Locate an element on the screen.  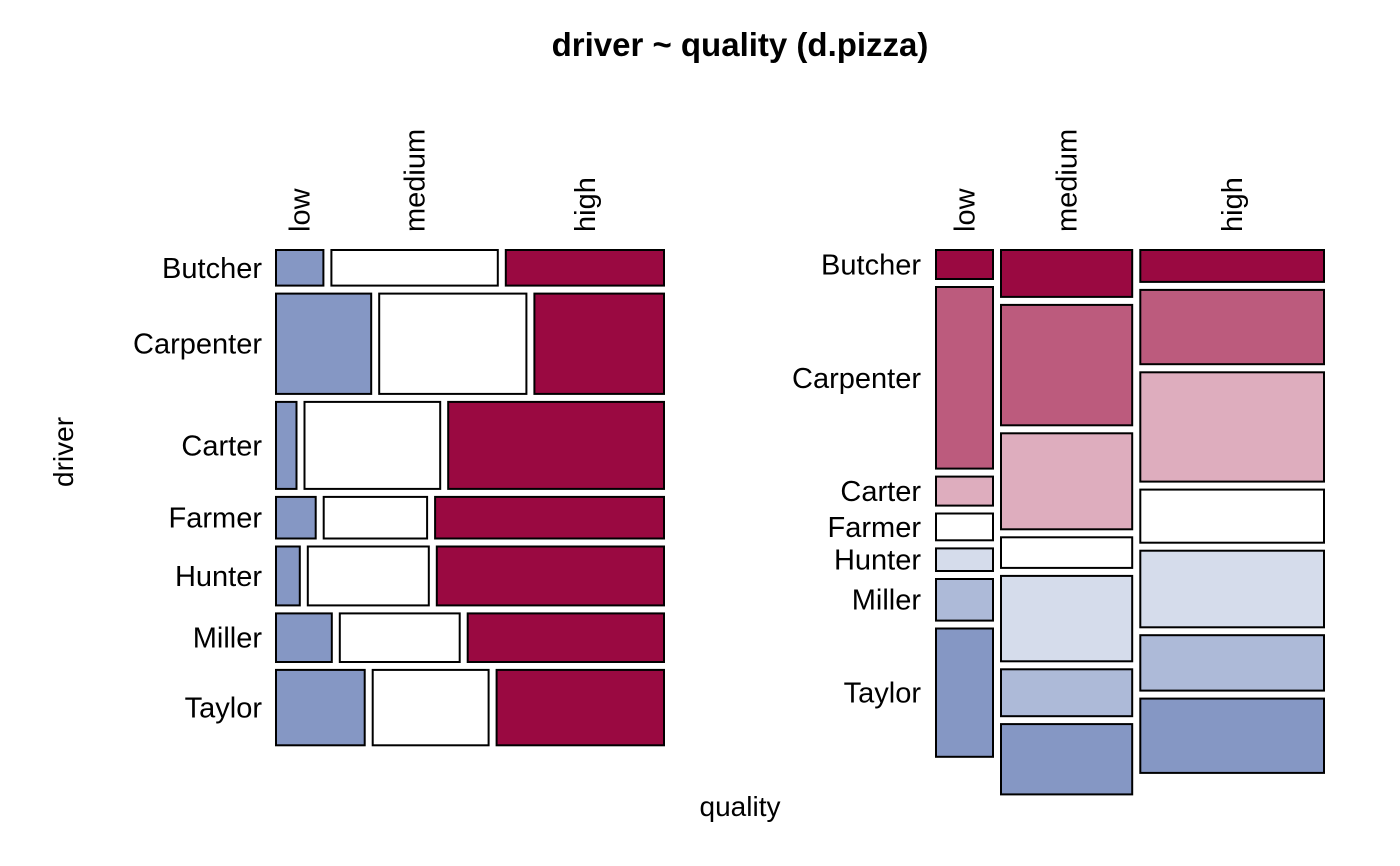
chart-title: driver ~ quality (d.pizza) is located at coordinates (740, 44).